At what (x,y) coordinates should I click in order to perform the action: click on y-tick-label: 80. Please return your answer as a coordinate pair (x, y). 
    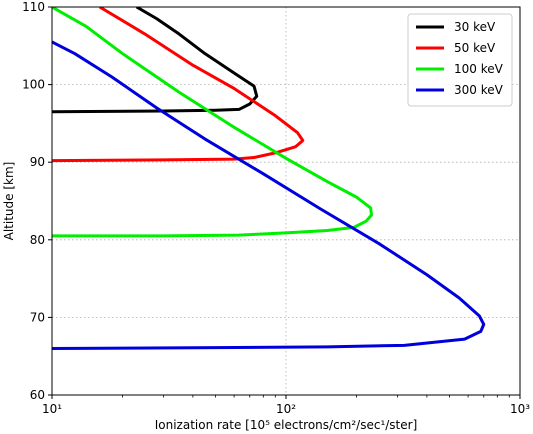
    Looking at the image, I should click on (37, 240).